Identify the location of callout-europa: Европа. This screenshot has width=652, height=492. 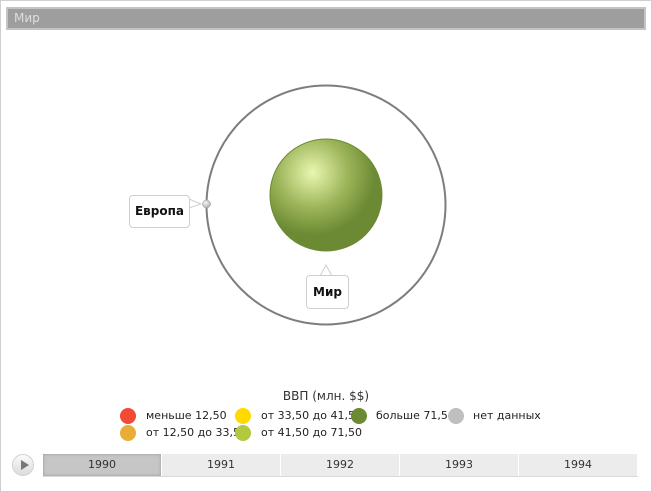
(159, 211).